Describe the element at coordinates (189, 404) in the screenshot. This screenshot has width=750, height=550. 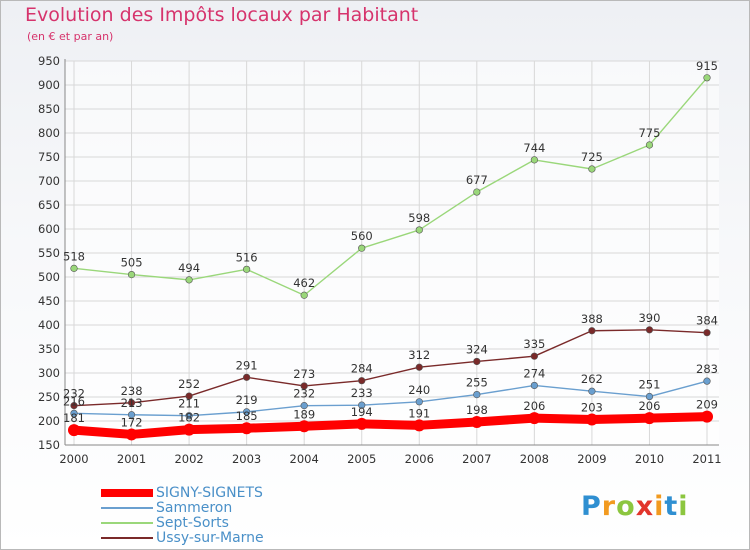
I see `data-label: 211` at that location.